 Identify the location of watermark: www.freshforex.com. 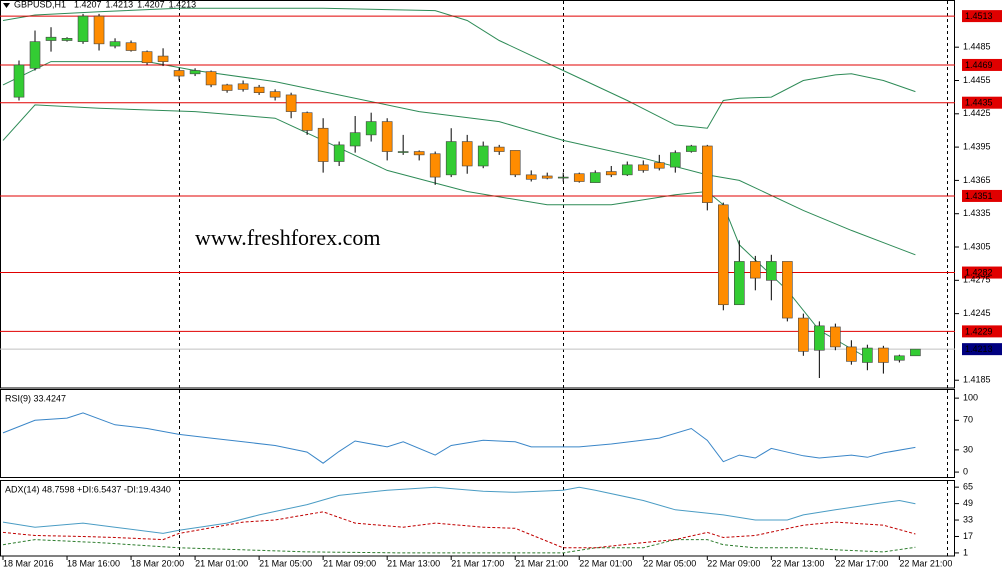
(288, 237).